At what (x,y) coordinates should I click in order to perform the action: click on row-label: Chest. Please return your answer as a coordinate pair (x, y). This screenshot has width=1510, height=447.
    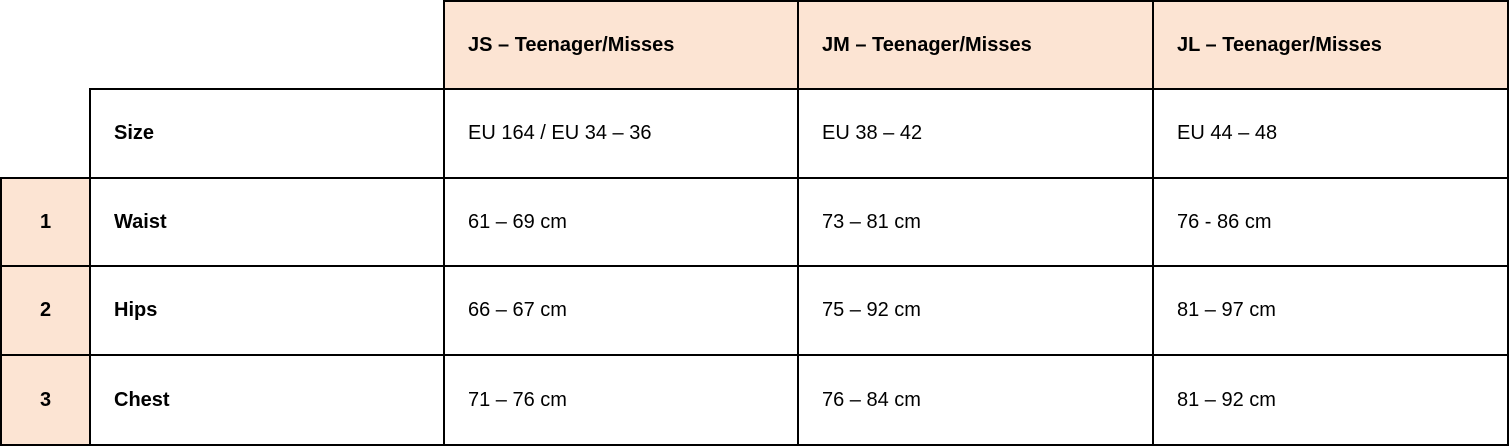
    Looking at the image, I should click on (267, 400).